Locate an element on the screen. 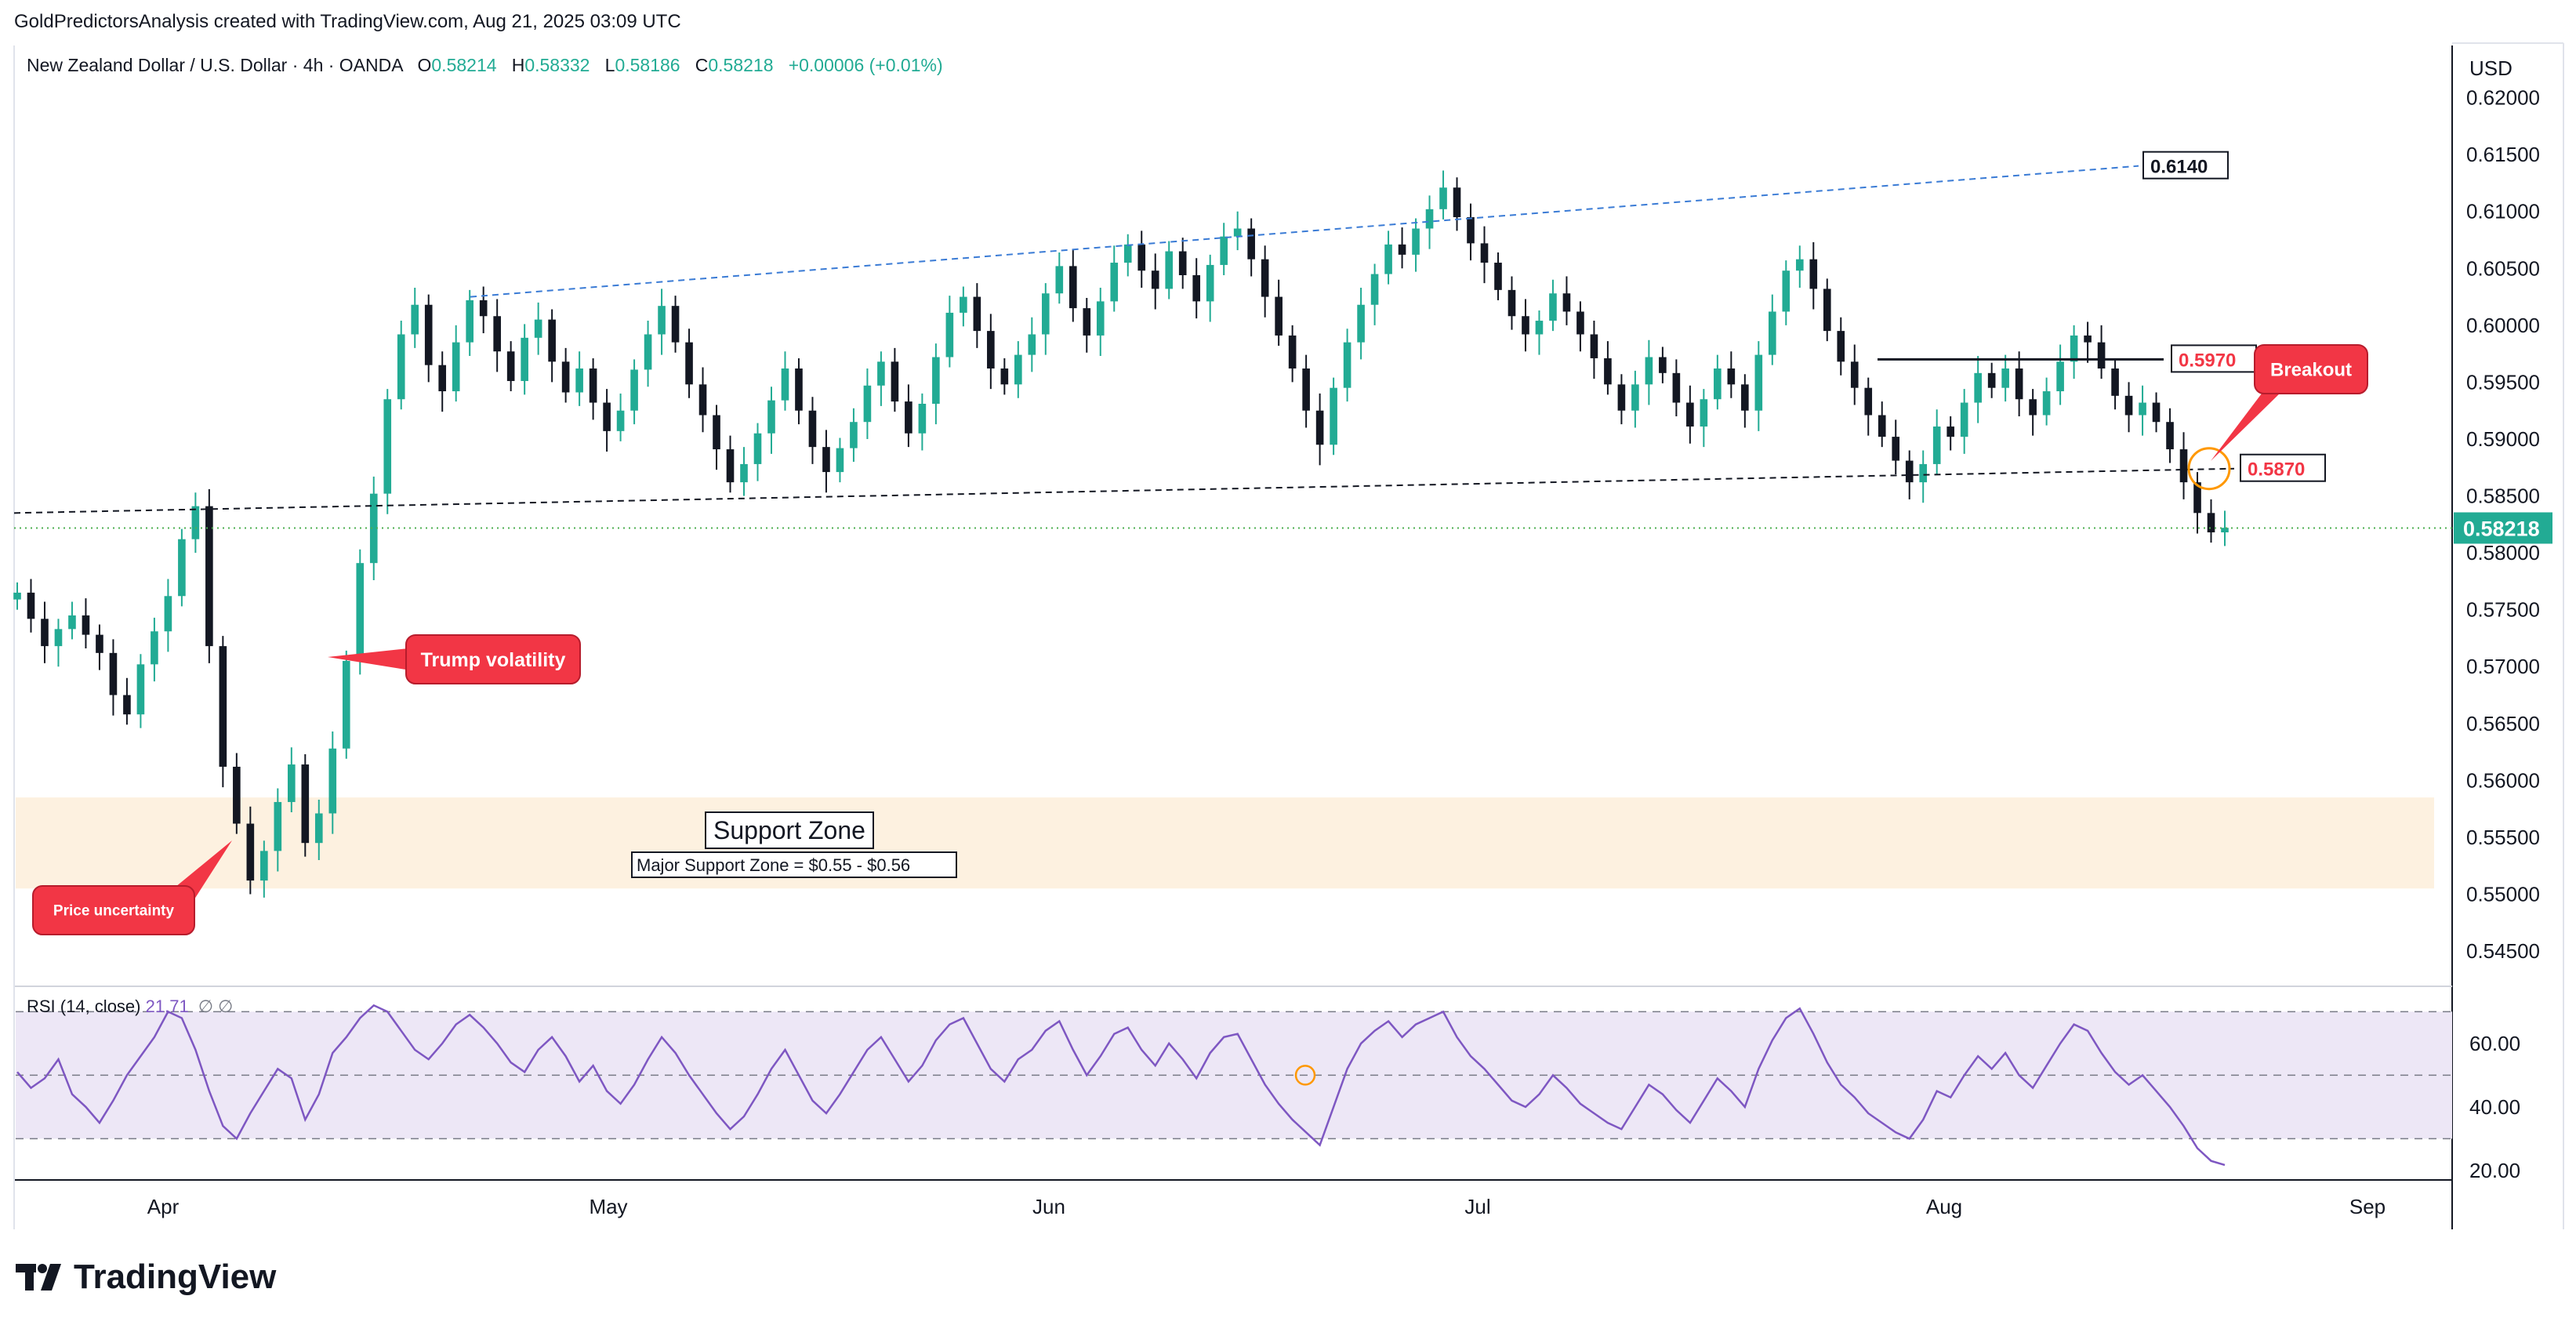  last-price-value: 0.58218 is located at coordinates (2502, 528).